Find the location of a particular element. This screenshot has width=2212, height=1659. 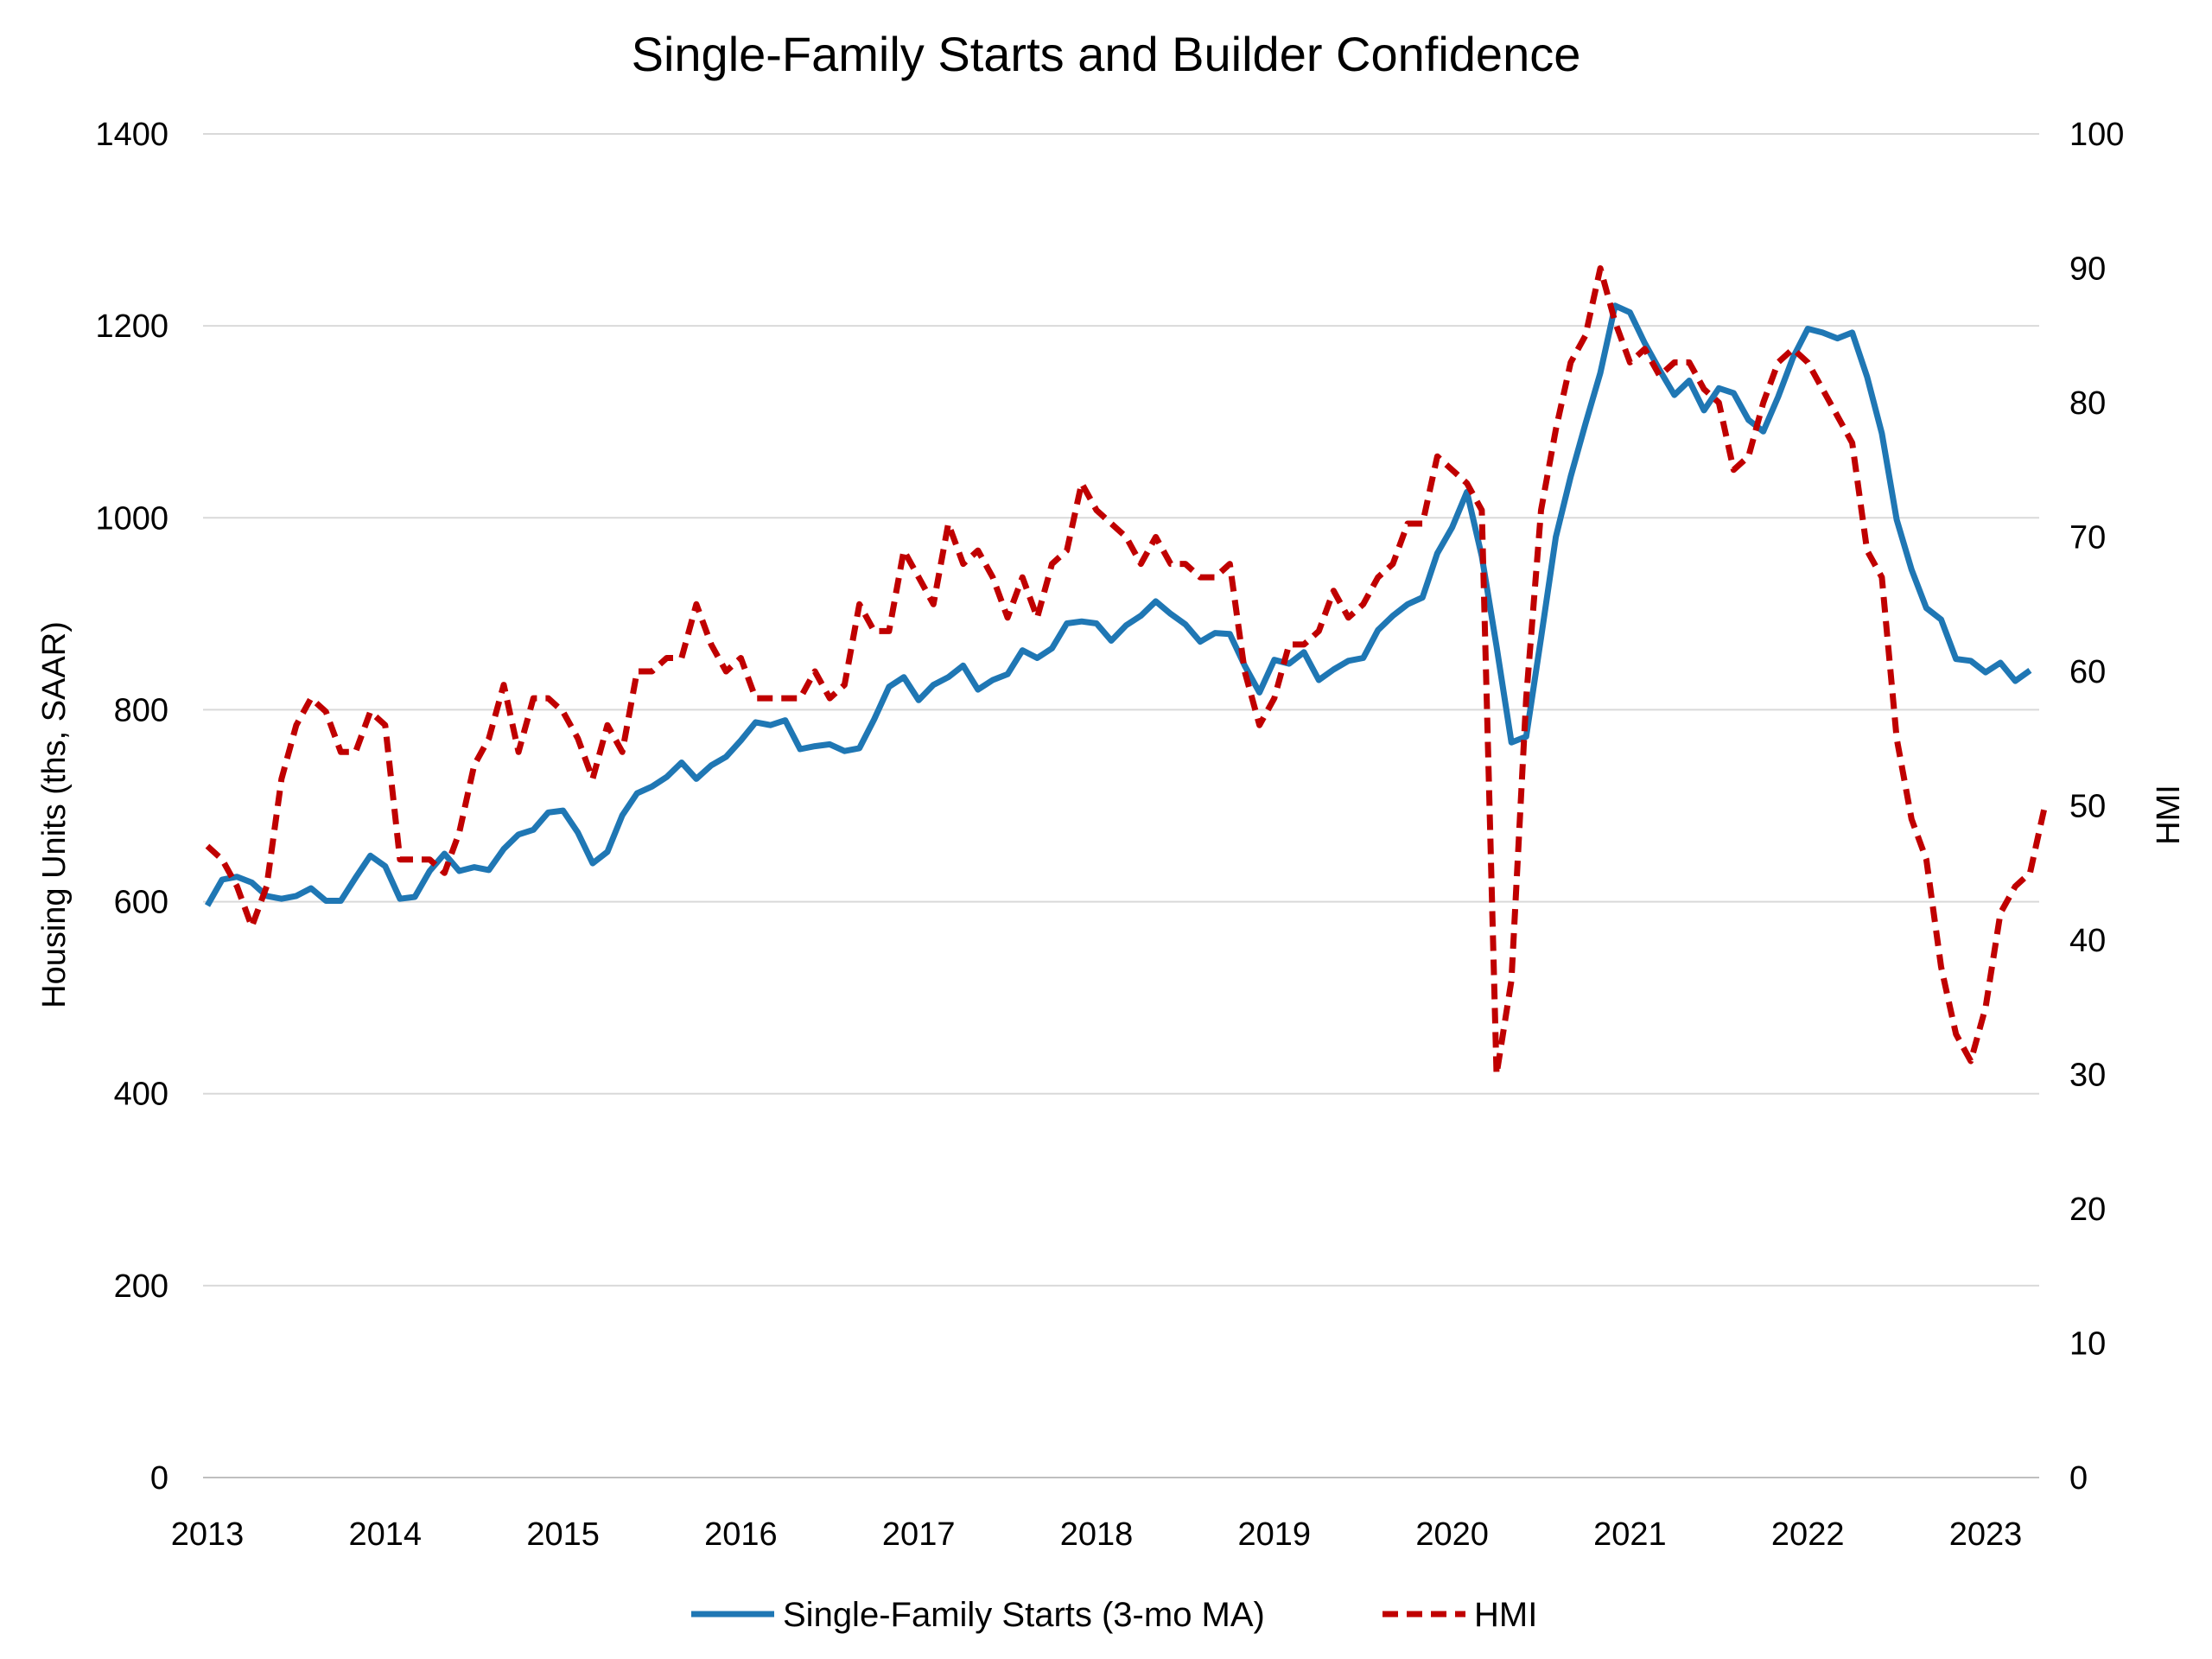

y2-tick-label: 80 is located at coordinates (2087, 403).